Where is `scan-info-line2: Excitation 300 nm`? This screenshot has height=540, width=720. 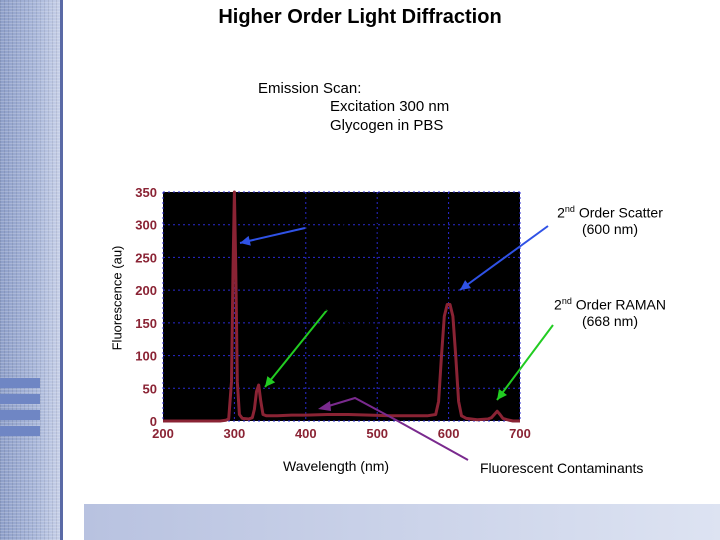 scan-info-line2: Excitation 300 nm is located at coordinates (390, 106).